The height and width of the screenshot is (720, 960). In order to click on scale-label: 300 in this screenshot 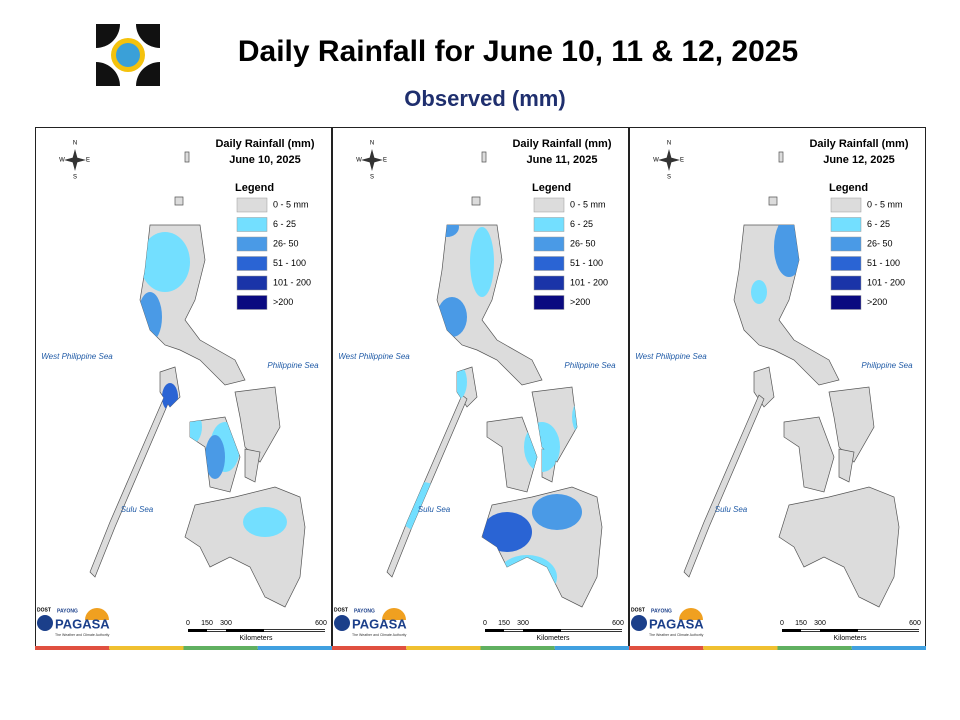, I will do `click(820, 623)`.